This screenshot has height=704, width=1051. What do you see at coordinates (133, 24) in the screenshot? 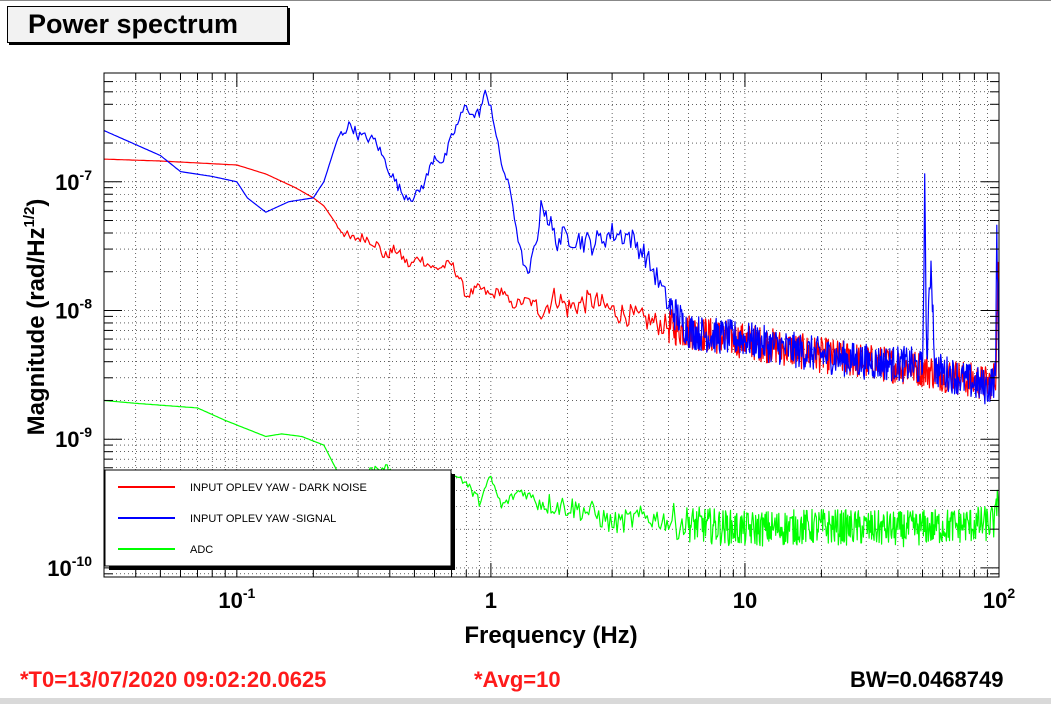
I see `page-title: Power spectrum` at bounding box center [133, 24].